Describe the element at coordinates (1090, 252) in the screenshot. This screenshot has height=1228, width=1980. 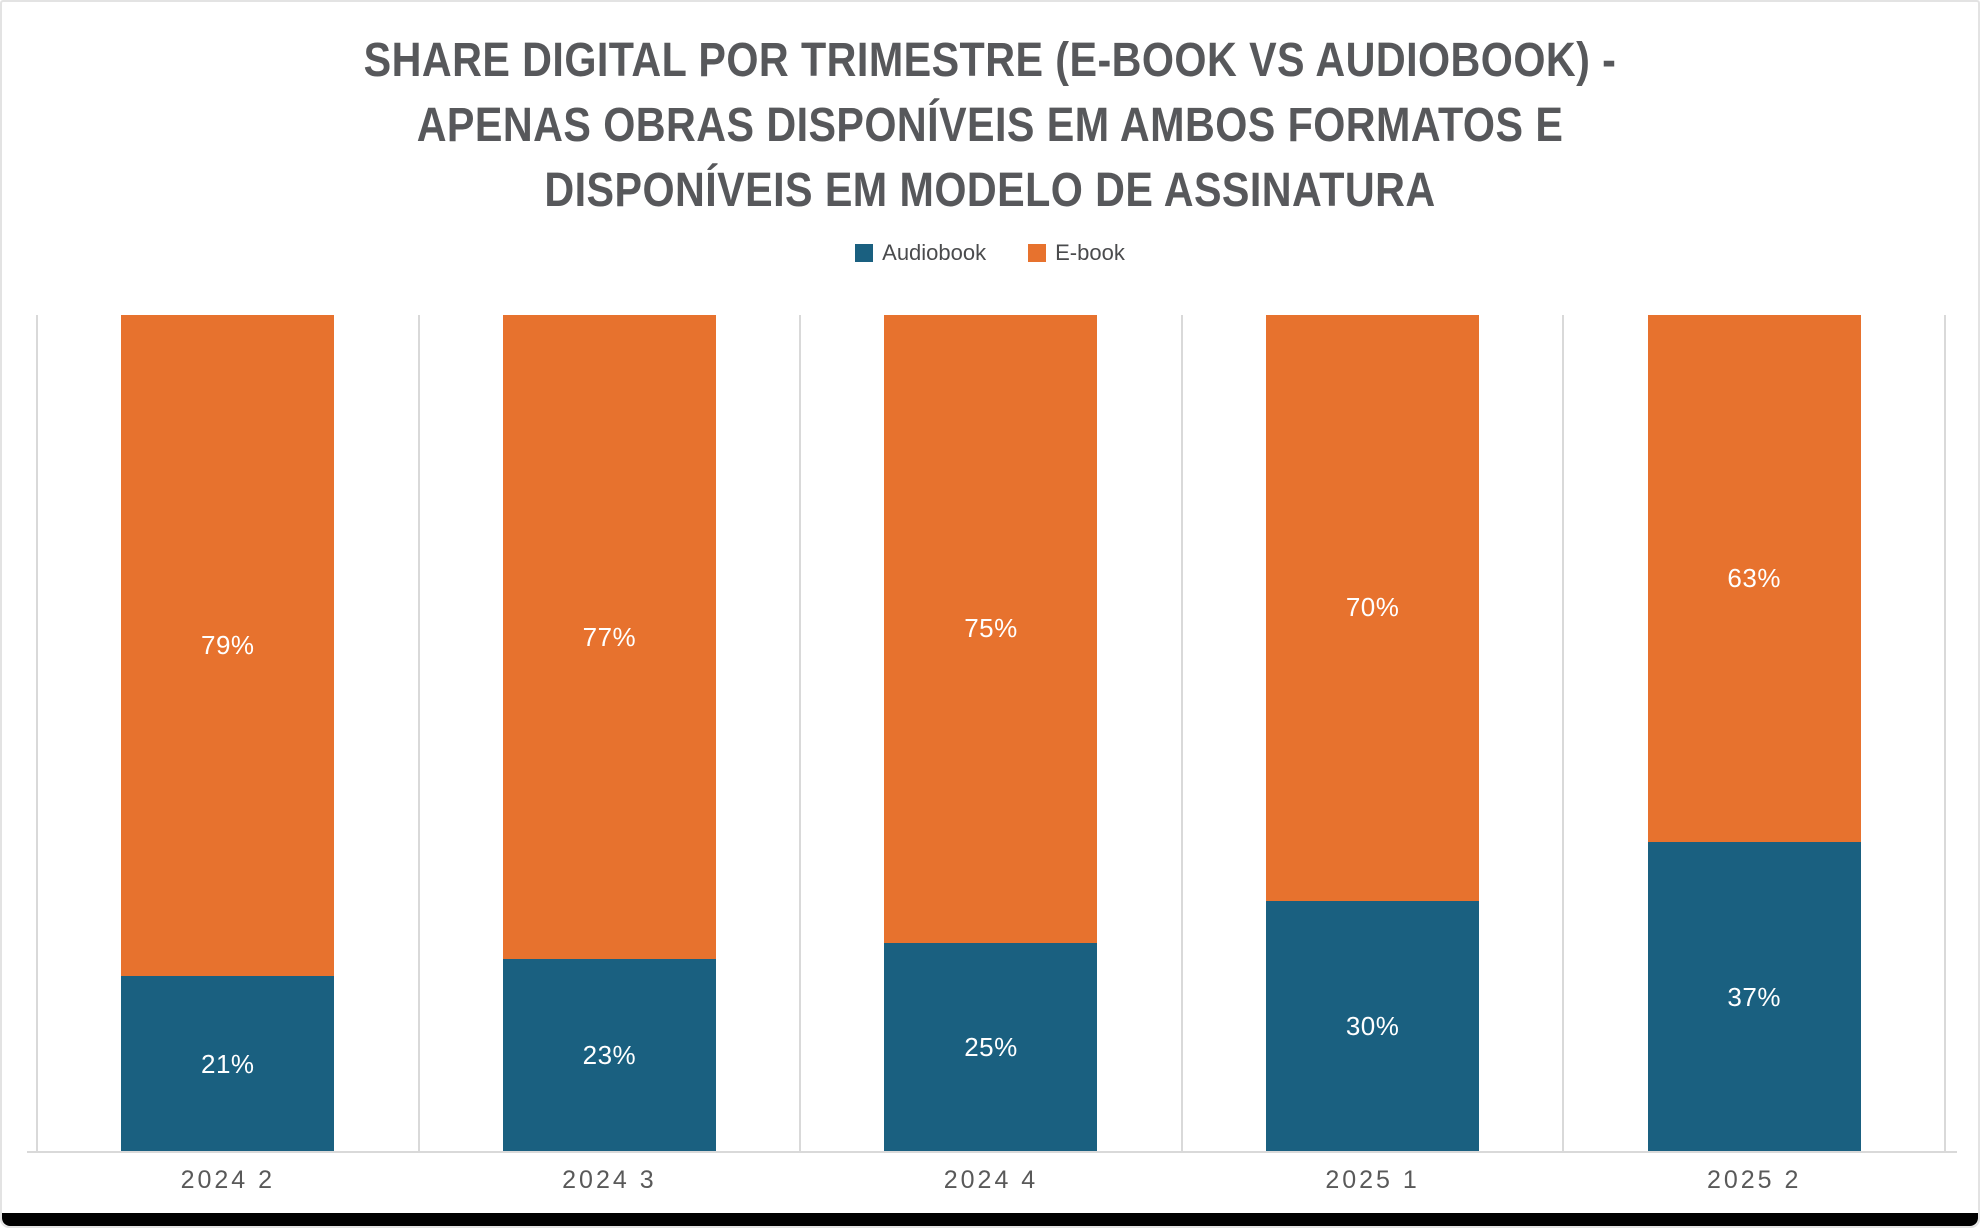
I see `legend-label-ebook: E-book` at that location.